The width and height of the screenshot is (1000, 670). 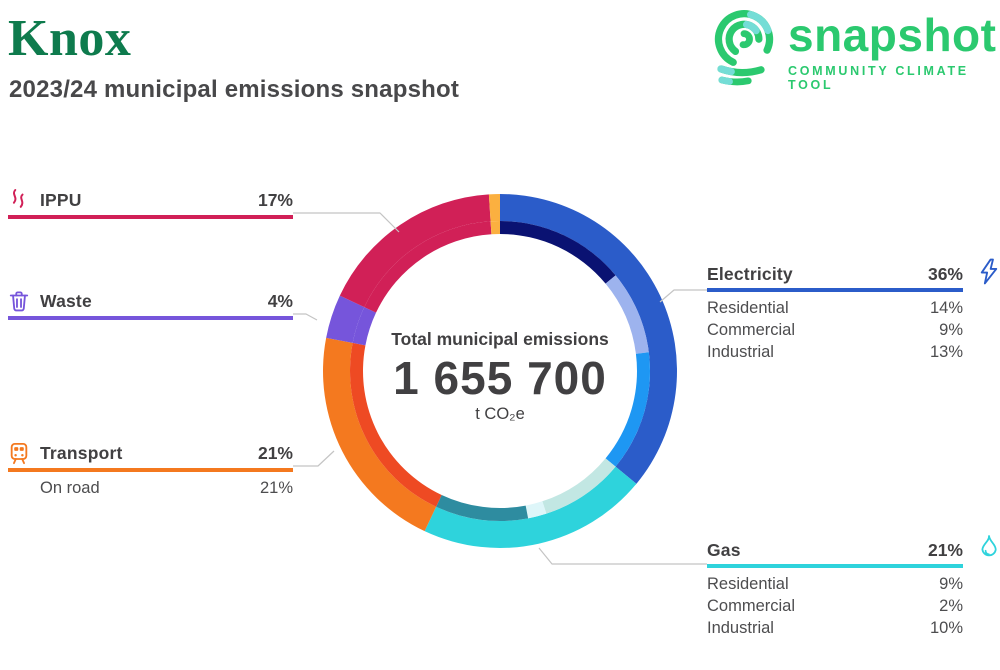 What do you see at coordinates (627, 314) in the screenshot?
I see `donut-subsector-electricity-commercial` at bounding box center [627, 314].